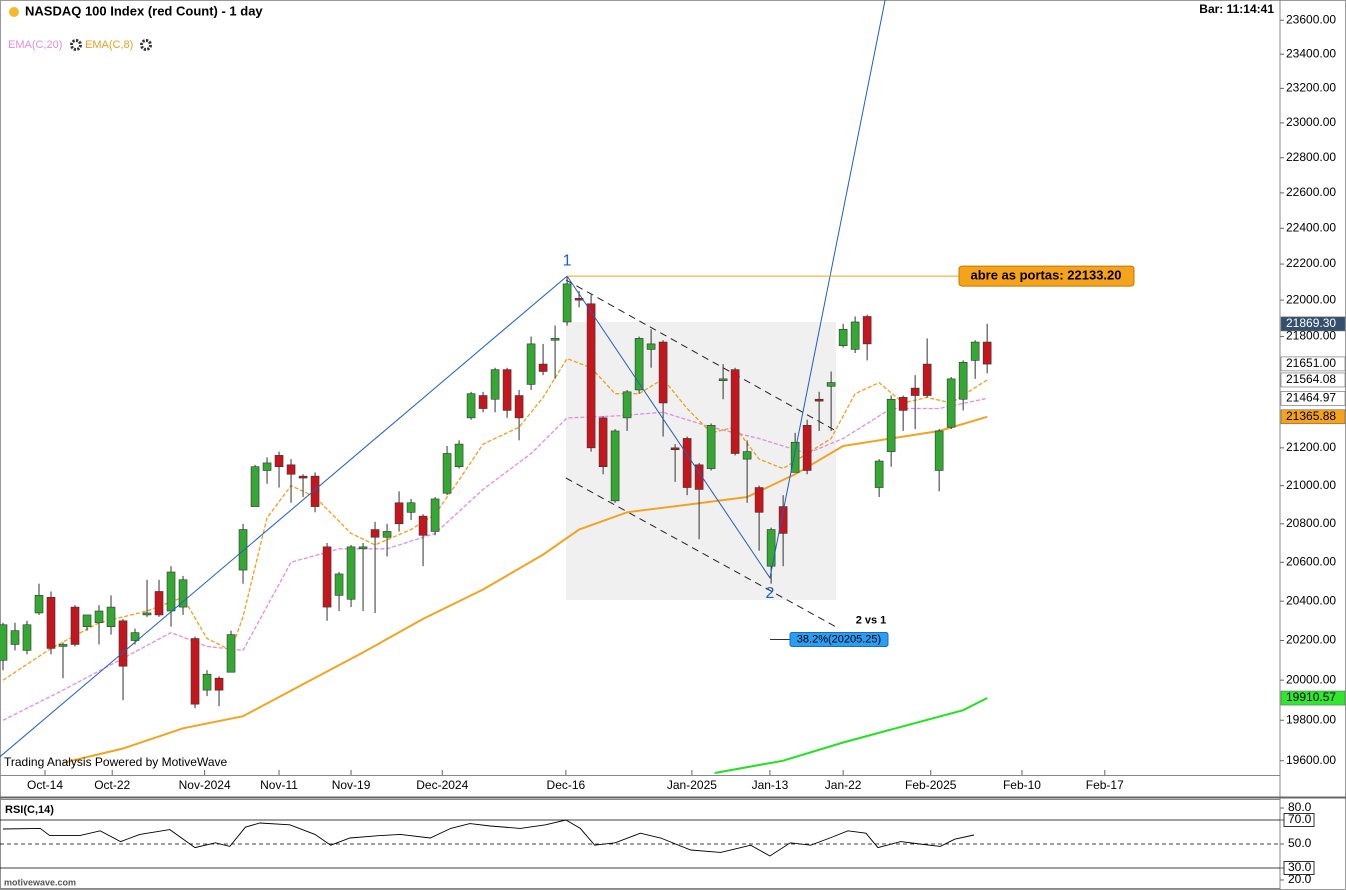 The image size is (1346, 890). What do you see at coordinates (1311, 760) in the screenshot?
I see `y-tick-label: 19600.00` at bounding box center [1311, 760].